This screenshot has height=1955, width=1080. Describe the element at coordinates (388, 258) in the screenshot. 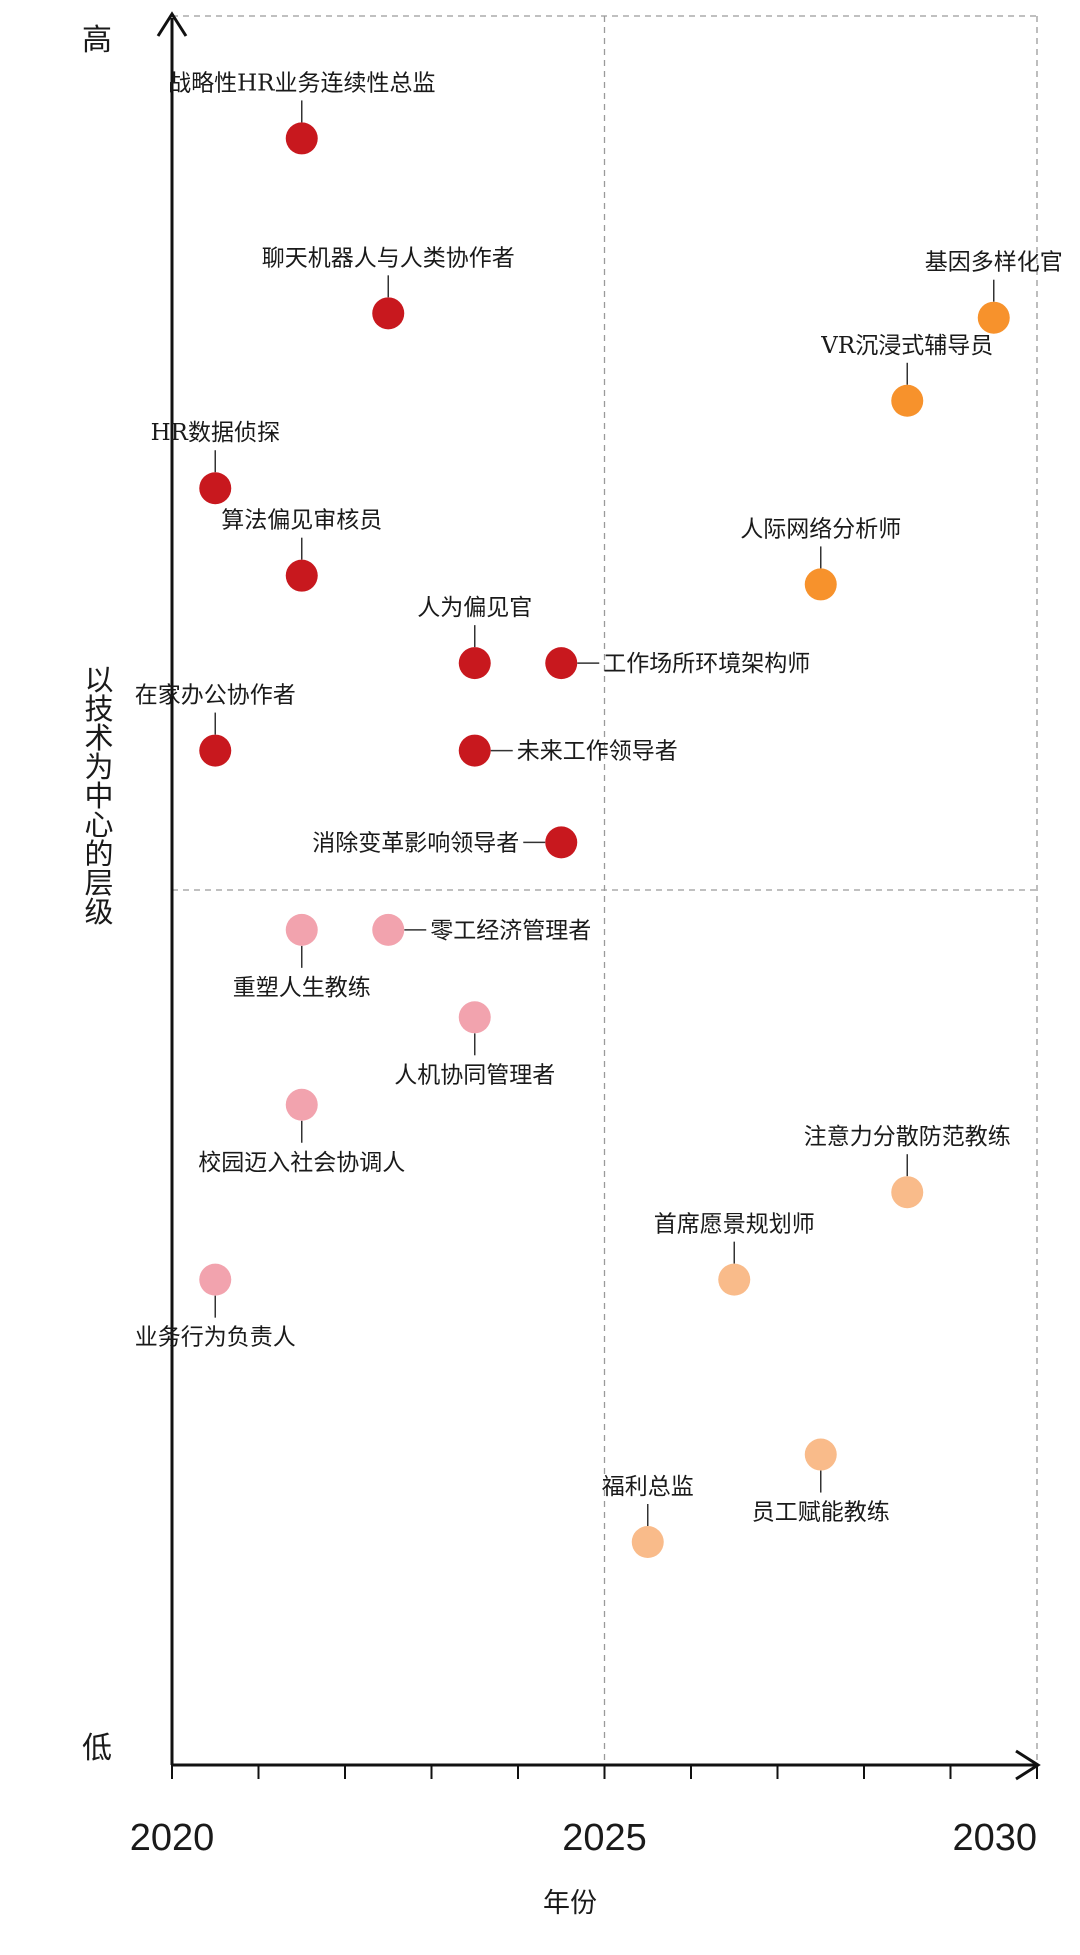

I see `data-point-label: 聊天机器人与人类协作者` at that location.